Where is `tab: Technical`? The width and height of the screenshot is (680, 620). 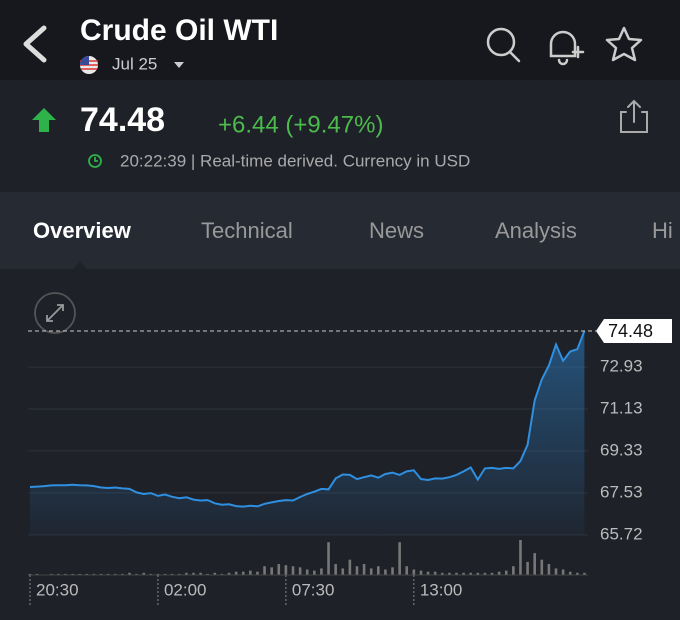
tab: Technical is located at coordinates (247, 230).